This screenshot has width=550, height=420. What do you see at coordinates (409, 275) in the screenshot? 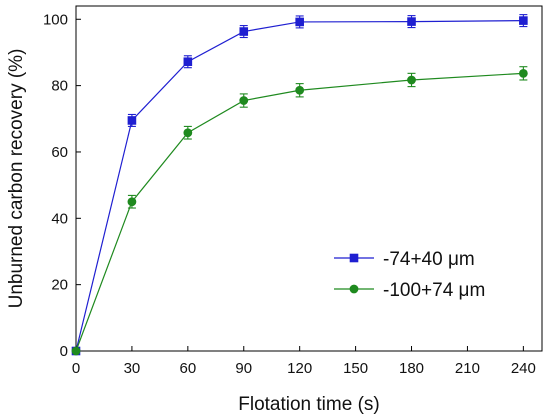
I see `legend: -74+40 μm -100+74 μm` at bounding box center [409, 275].